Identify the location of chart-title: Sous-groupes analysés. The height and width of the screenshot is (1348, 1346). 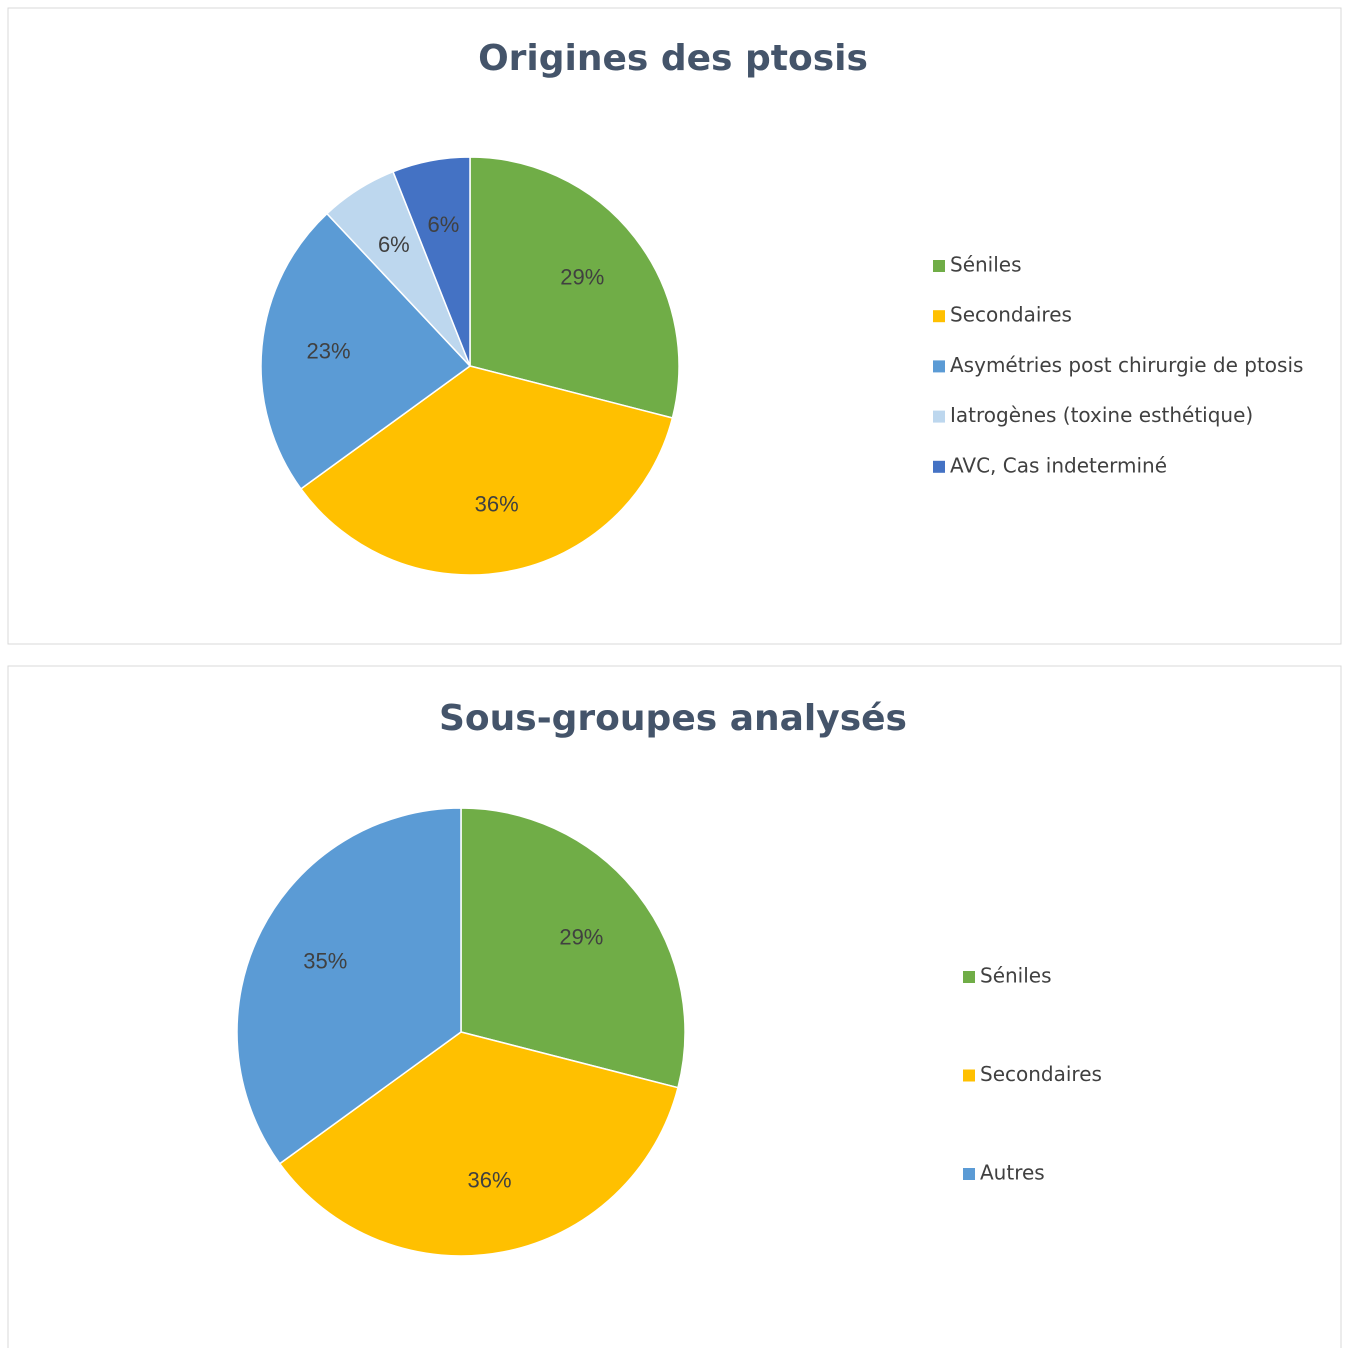
(673, 718).